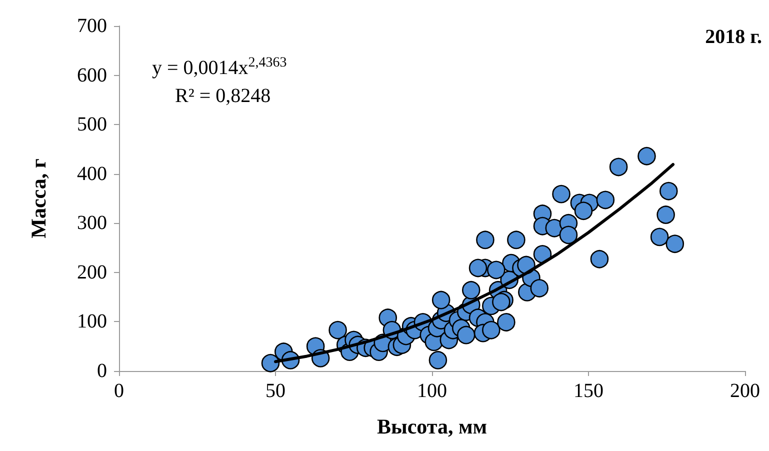  I want to click on y-tick-label: 700, so click(92, 26).